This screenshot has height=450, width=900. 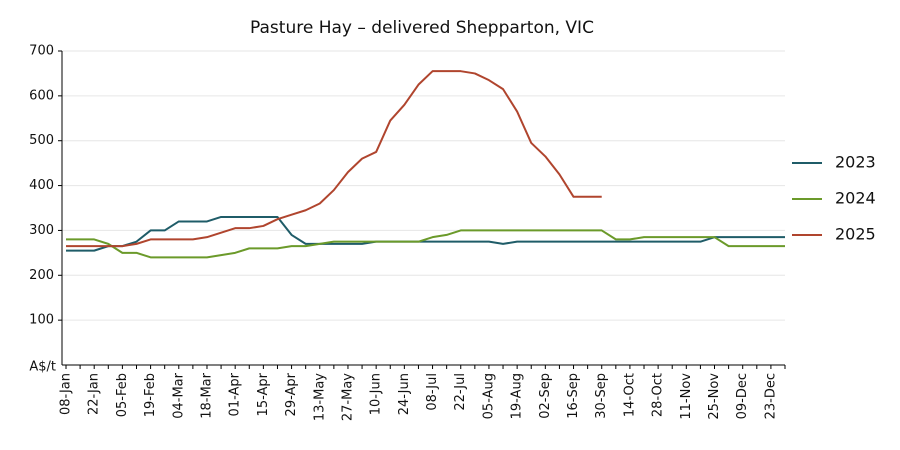 I want to click on x-tick-label: 10-Jun, so click(x=376, y=394).